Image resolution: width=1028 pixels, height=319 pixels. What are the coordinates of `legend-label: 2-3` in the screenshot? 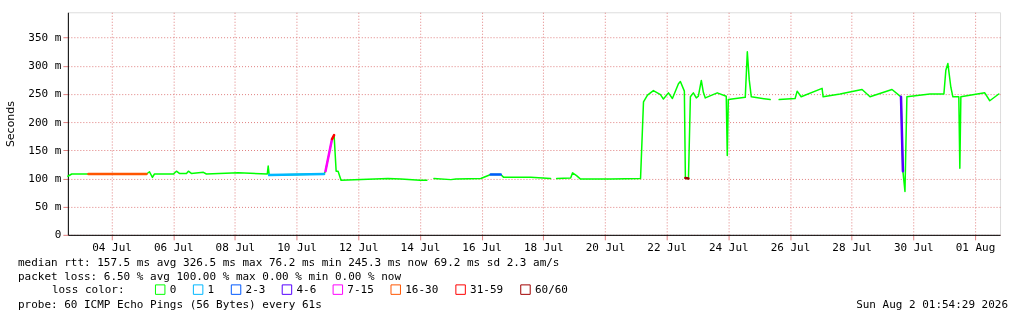 It's located at (255, 289).